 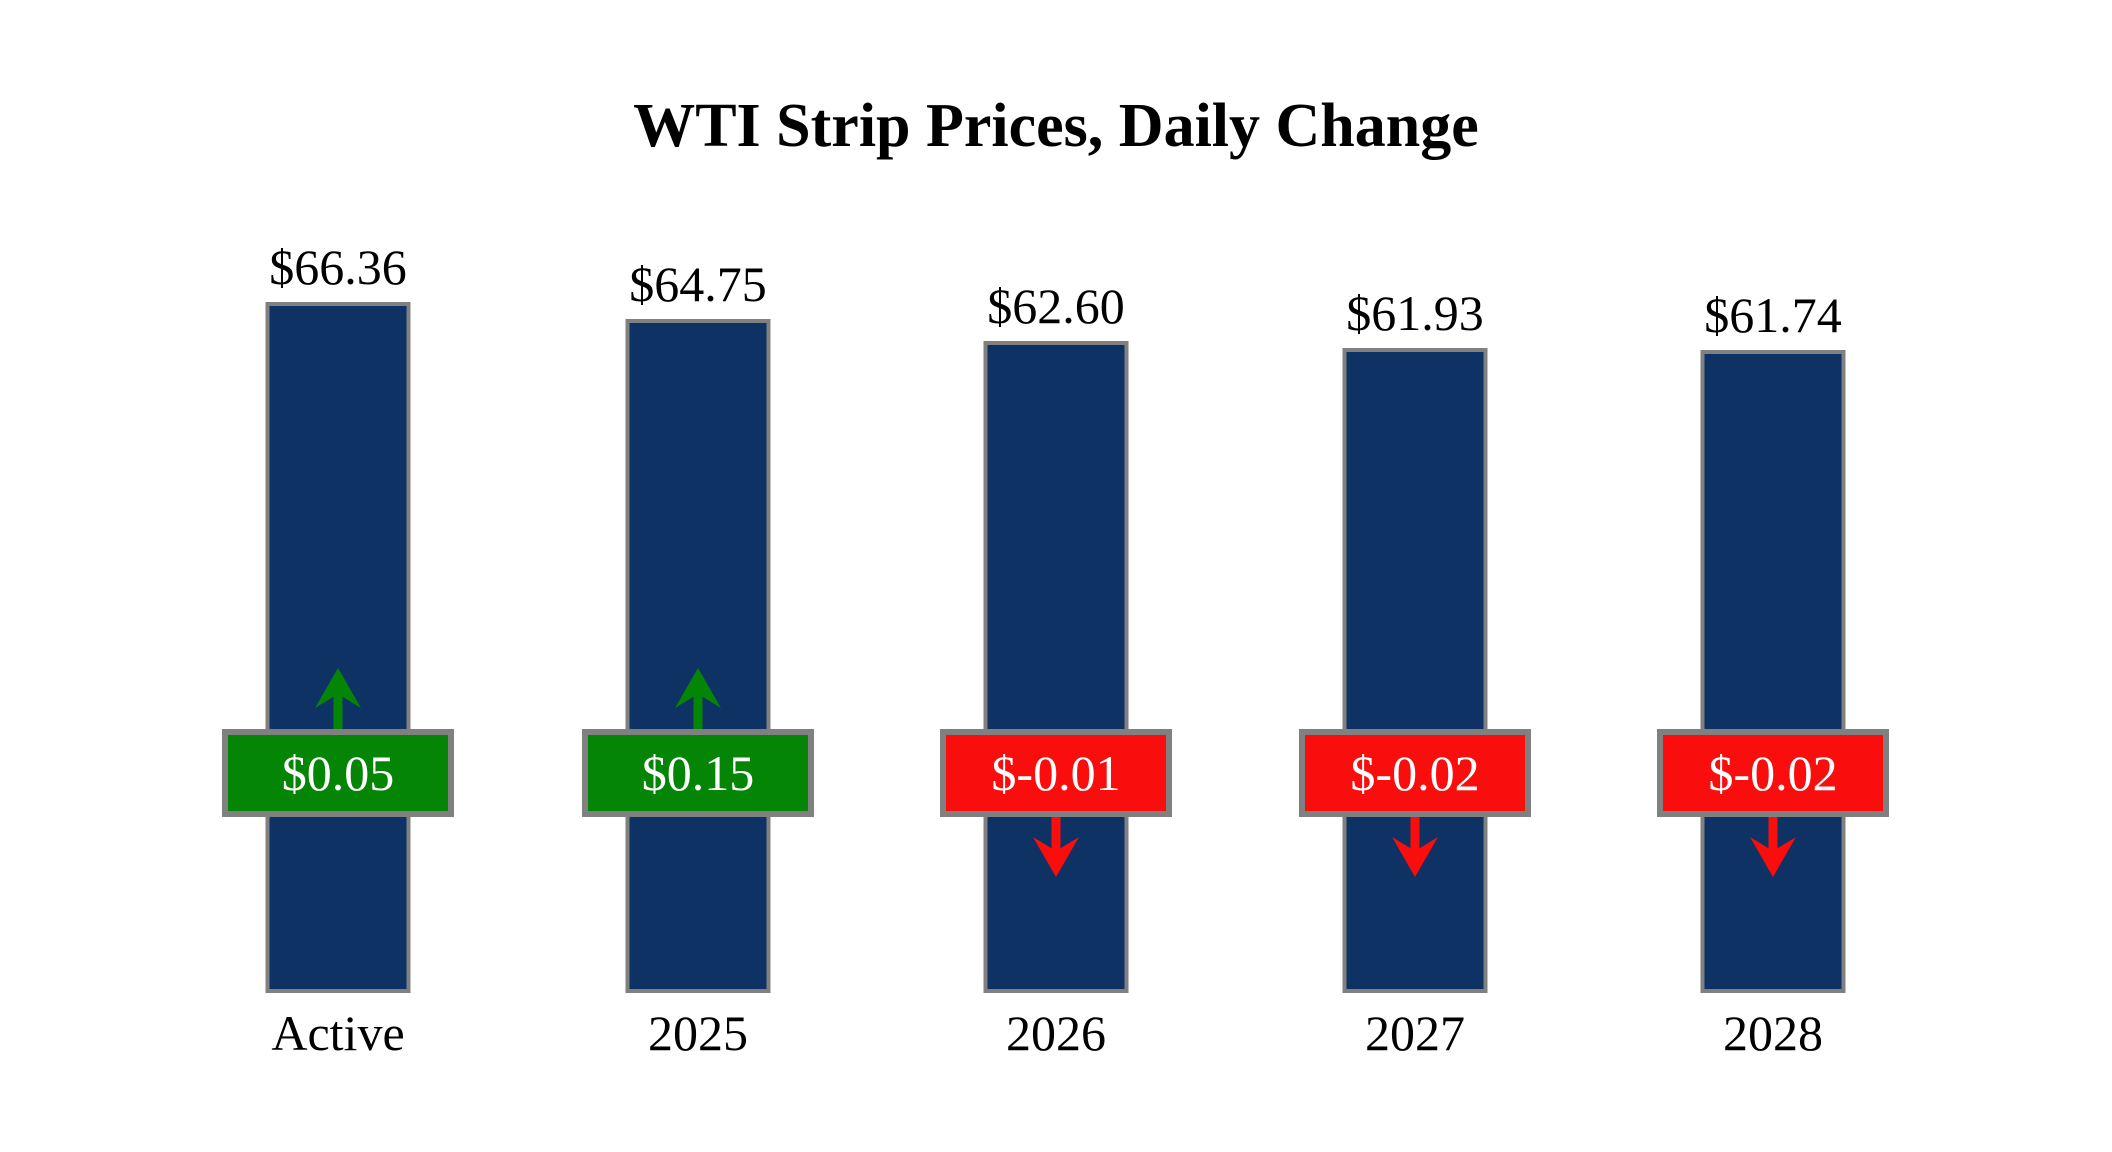 I want to click on chart-title: WTI Strip Prices, Daily Change, so click(x=1056, y=126).